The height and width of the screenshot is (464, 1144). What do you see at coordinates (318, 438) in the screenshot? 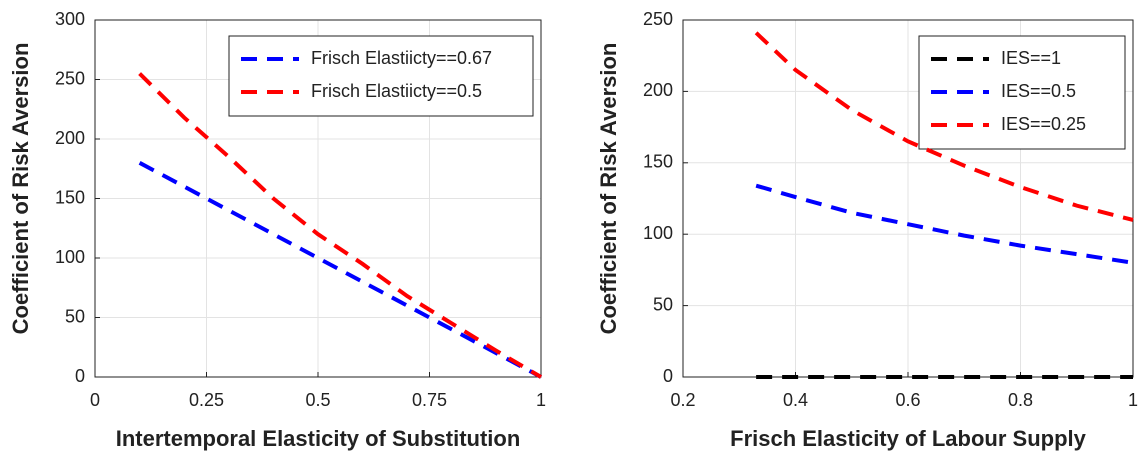
I see `x-axis-label: Intertemporal Elasticity of Substitution` at bounding box center [318, 438].